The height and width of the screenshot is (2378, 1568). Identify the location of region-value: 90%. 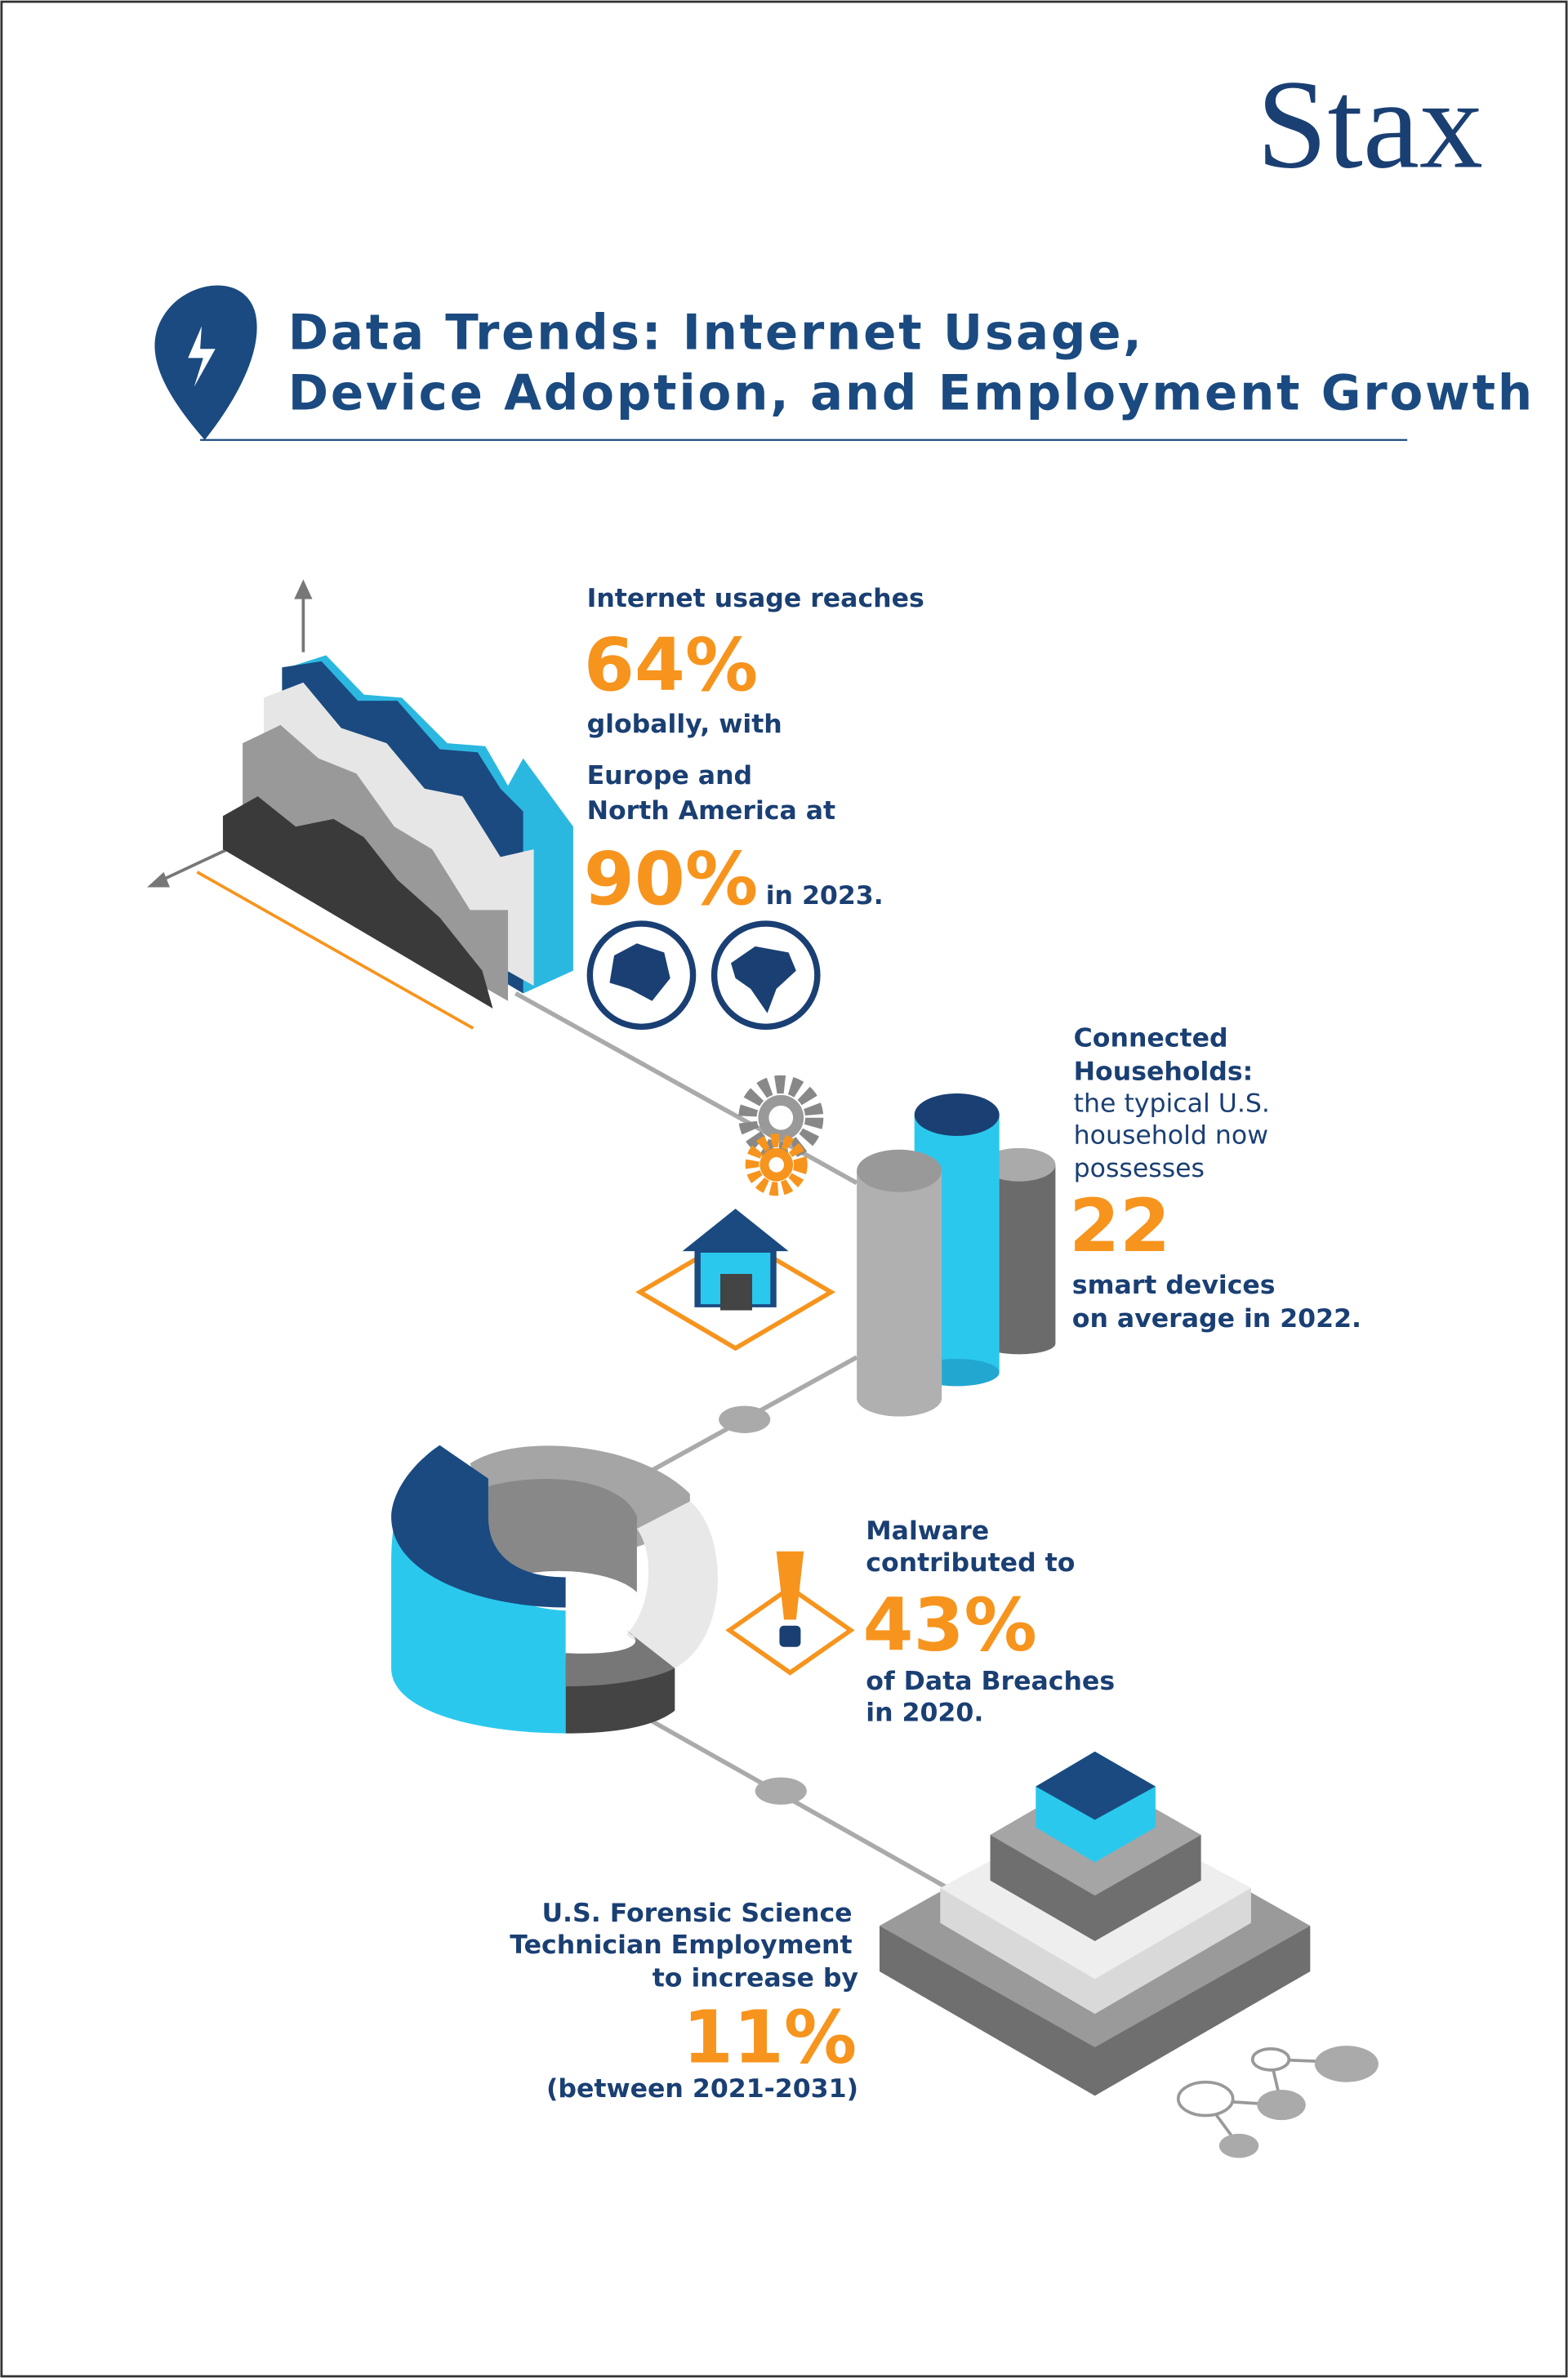
(671, 879).